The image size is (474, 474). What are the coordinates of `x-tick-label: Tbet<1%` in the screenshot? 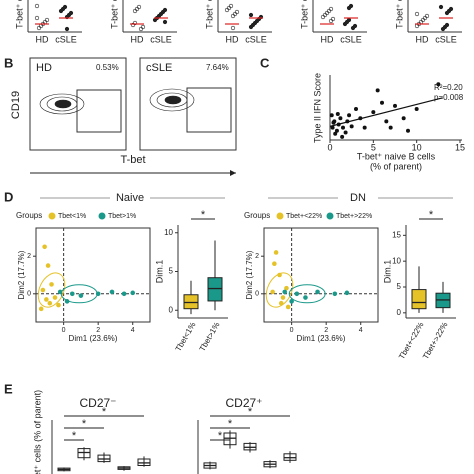 It's located at (186, 337).